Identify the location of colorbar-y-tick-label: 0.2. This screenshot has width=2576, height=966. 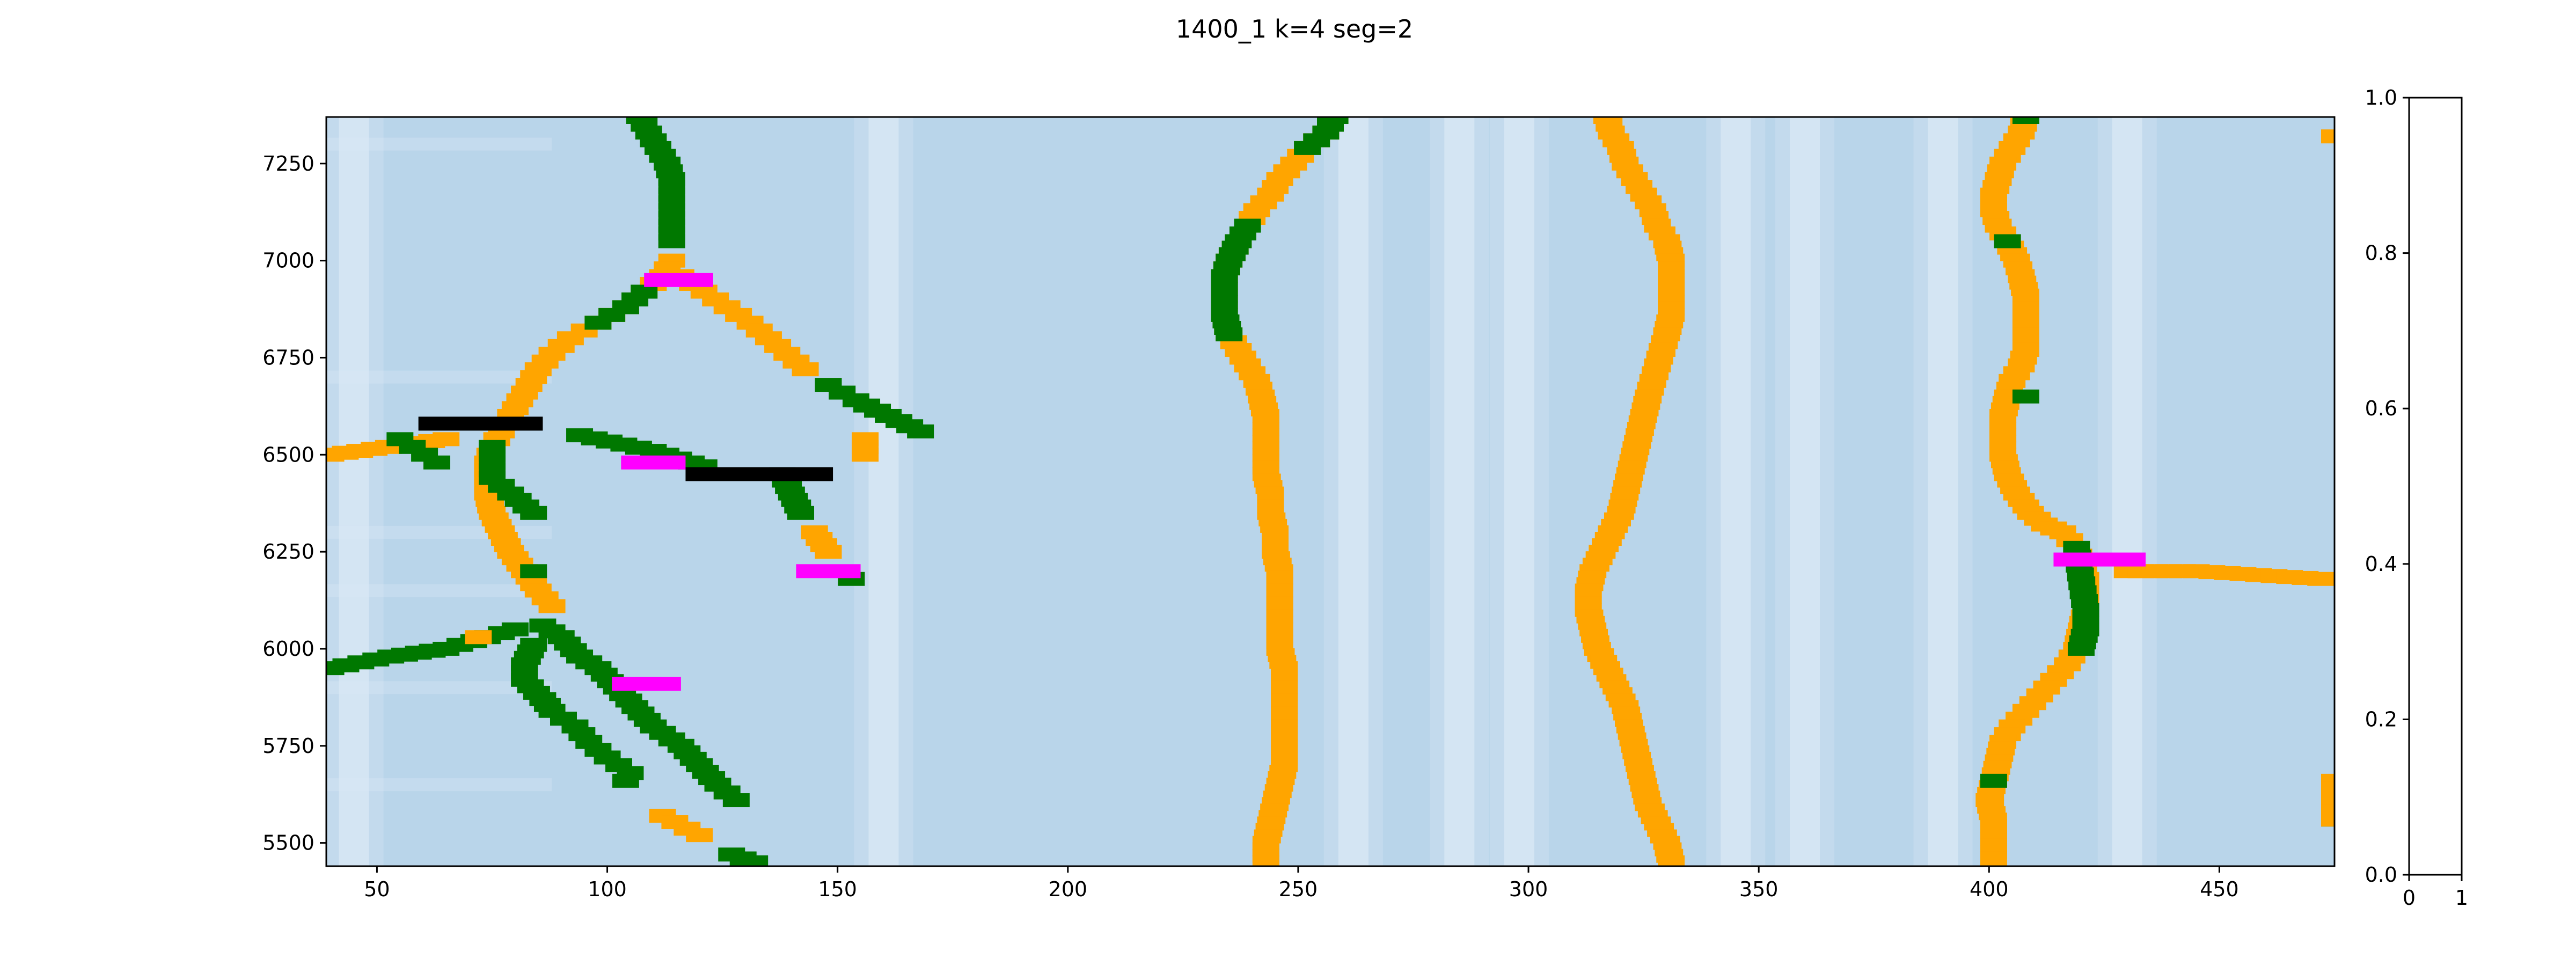
(2381, 719).